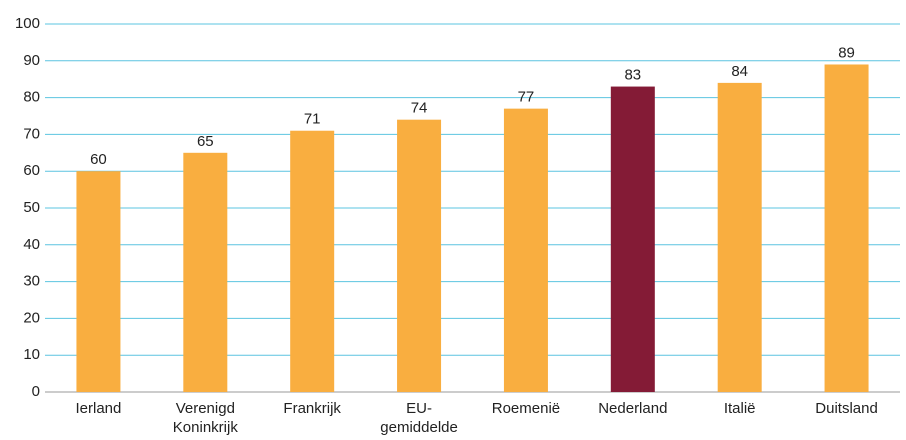 This screenshot has width=906, height=440. Describe the element at coordinates (31, 133) in the screenshot. I see `y-tick-label: 70` at that location.